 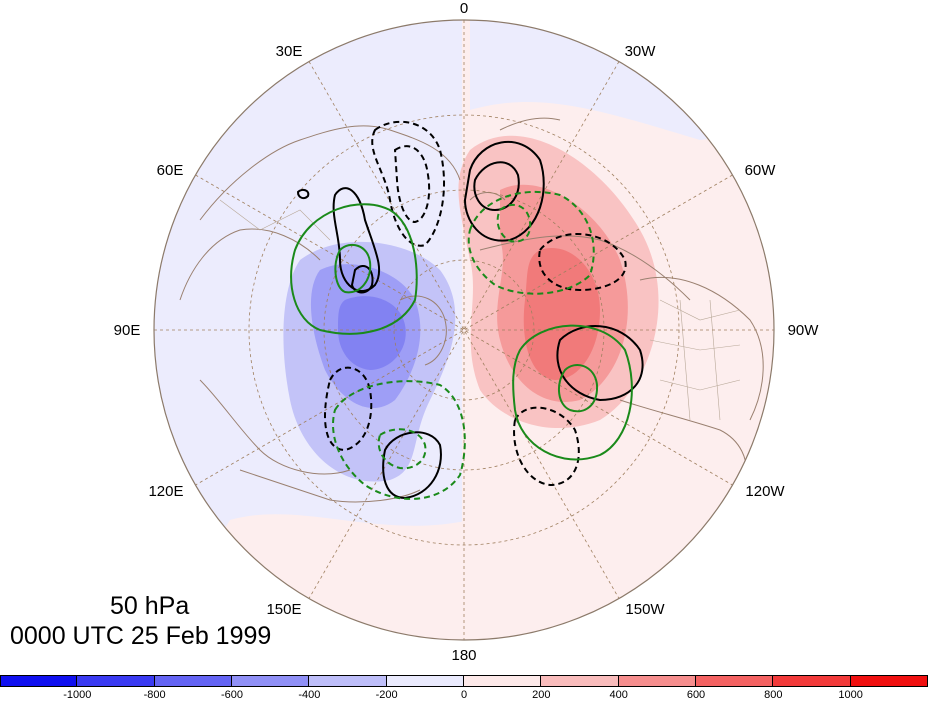 I want to click on solid-contour-ne-outer, so click(x=504, y=191).